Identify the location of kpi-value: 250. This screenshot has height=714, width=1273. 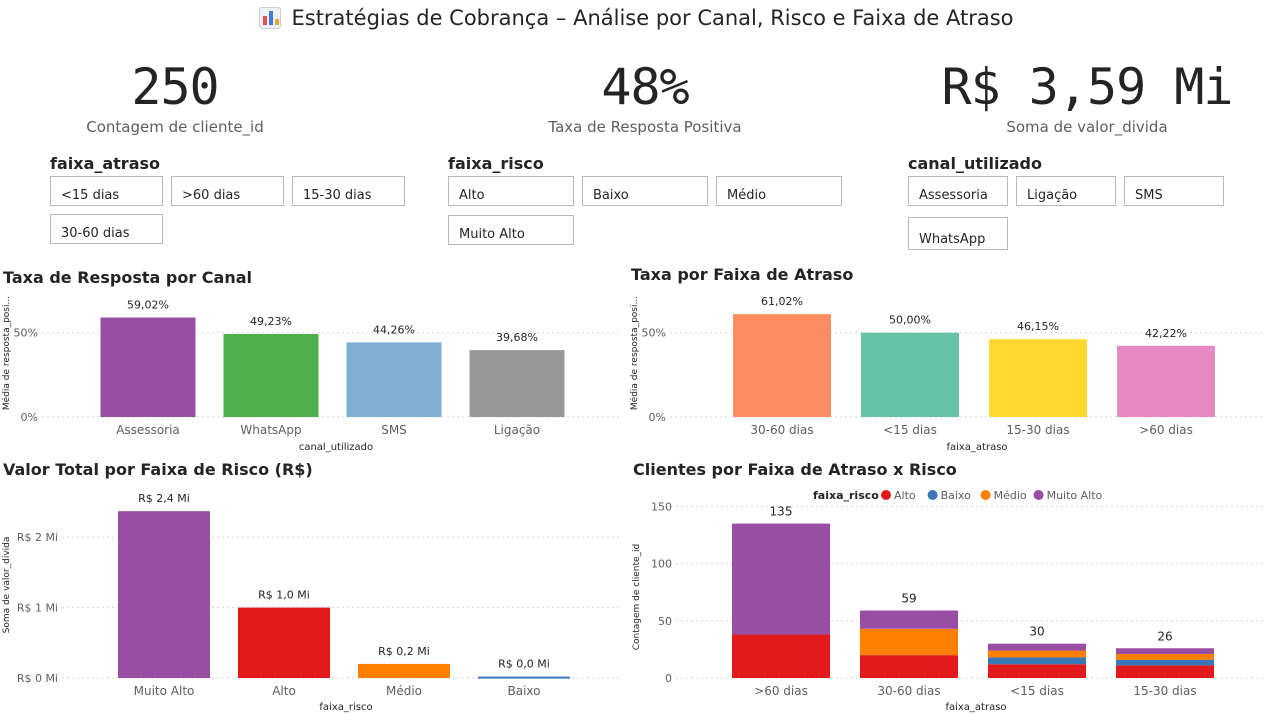
(175, 87).